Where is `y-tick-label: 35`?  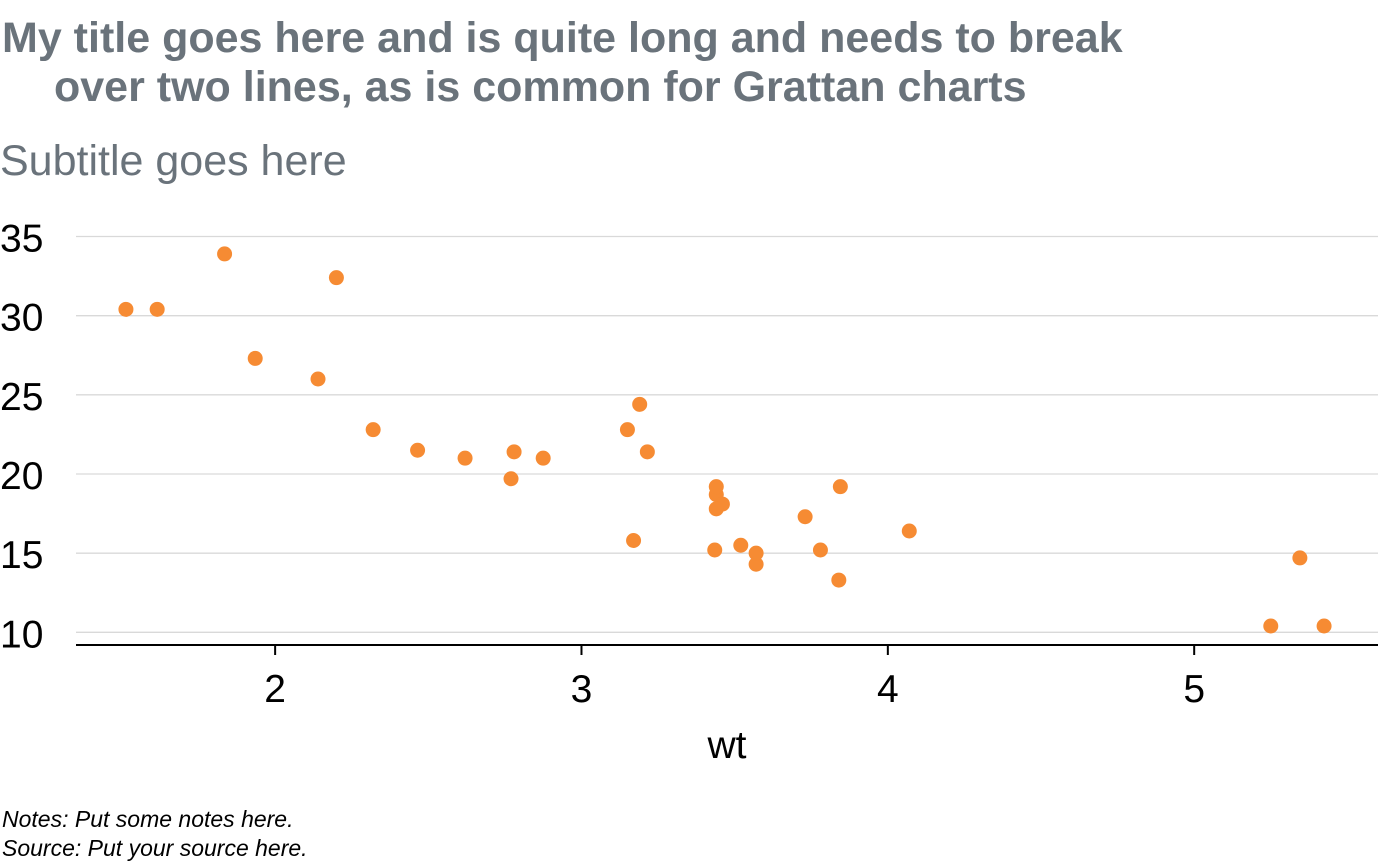
y-tick-label: 35 is located at coordinates (21, 239).